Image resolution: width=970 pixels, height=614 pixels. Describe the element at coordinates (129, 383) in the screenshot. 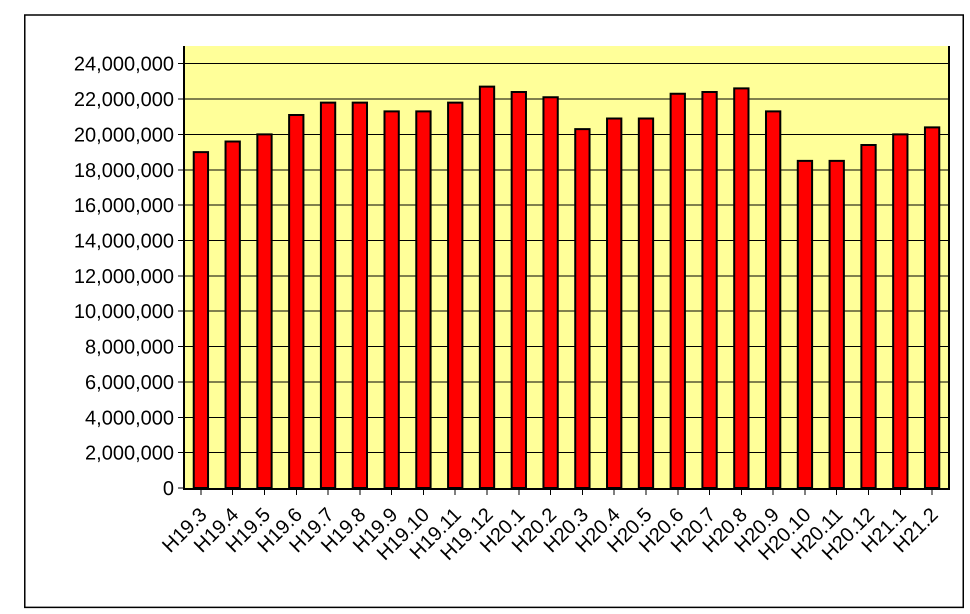

I see `y-tick-label: 6,000,000` at that location.